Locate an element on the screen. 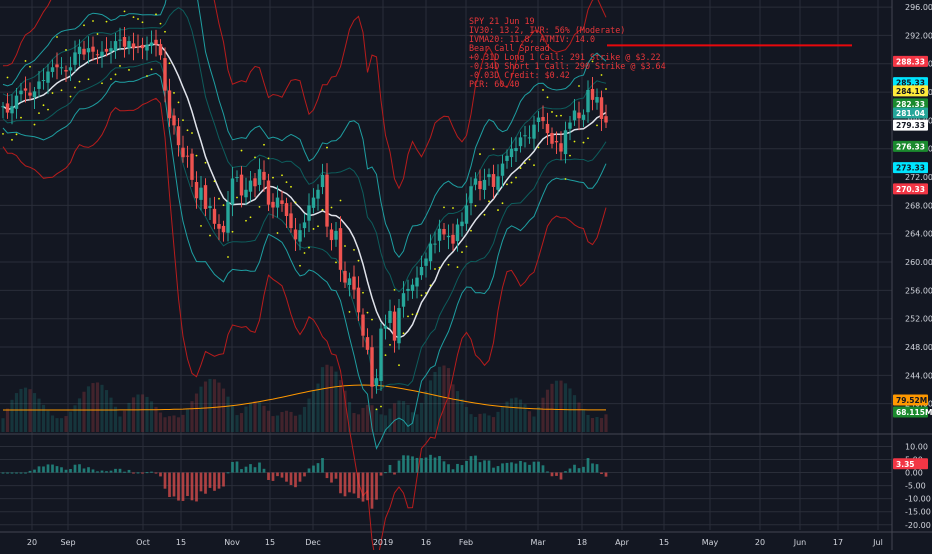  price-label-text: 284.16 is located at coordinates (910, 91).